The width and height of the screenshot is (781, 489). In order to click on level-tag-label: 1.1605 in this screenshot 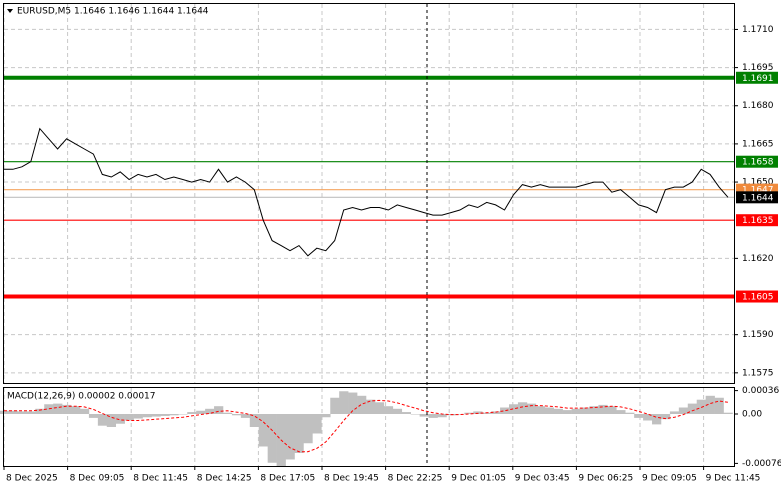, I will do `click(758, 298)`.